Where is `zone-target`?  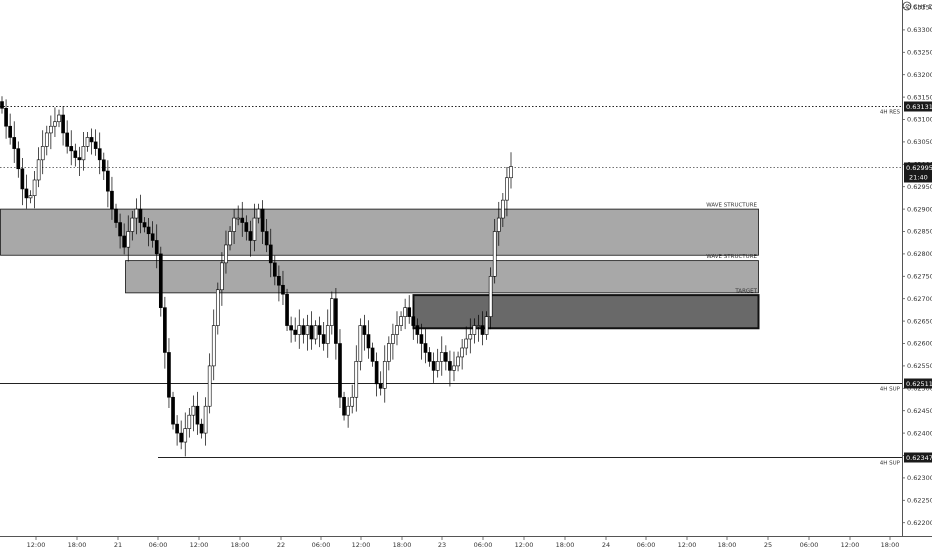 zone-target is located at coordinates (586, 312).